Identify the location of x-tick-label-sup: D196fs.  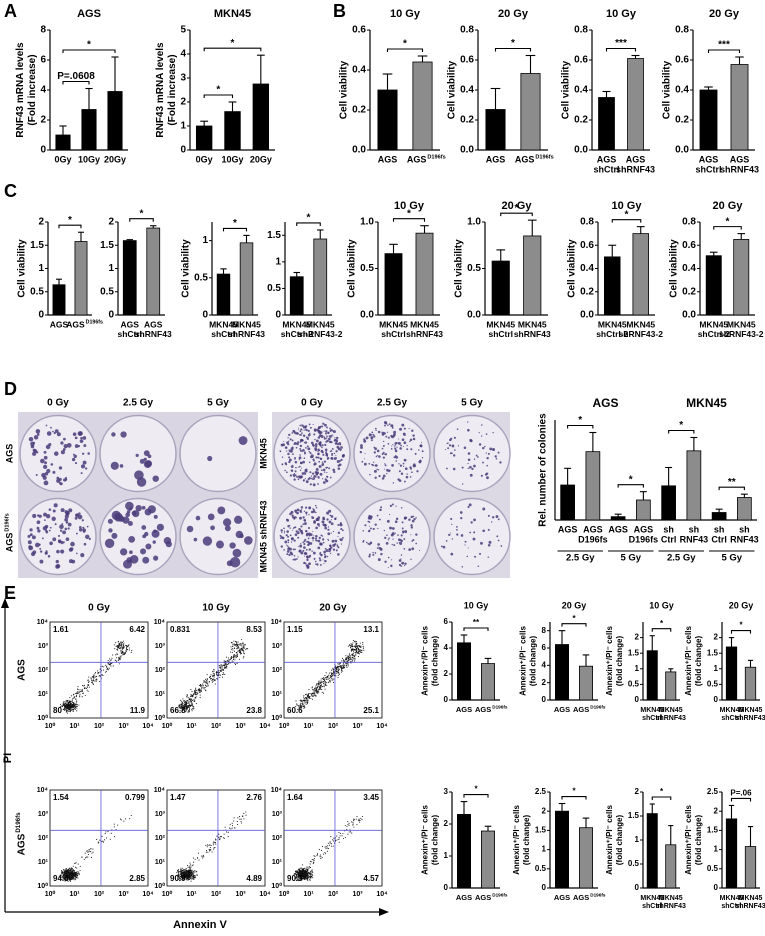
(436, 157).